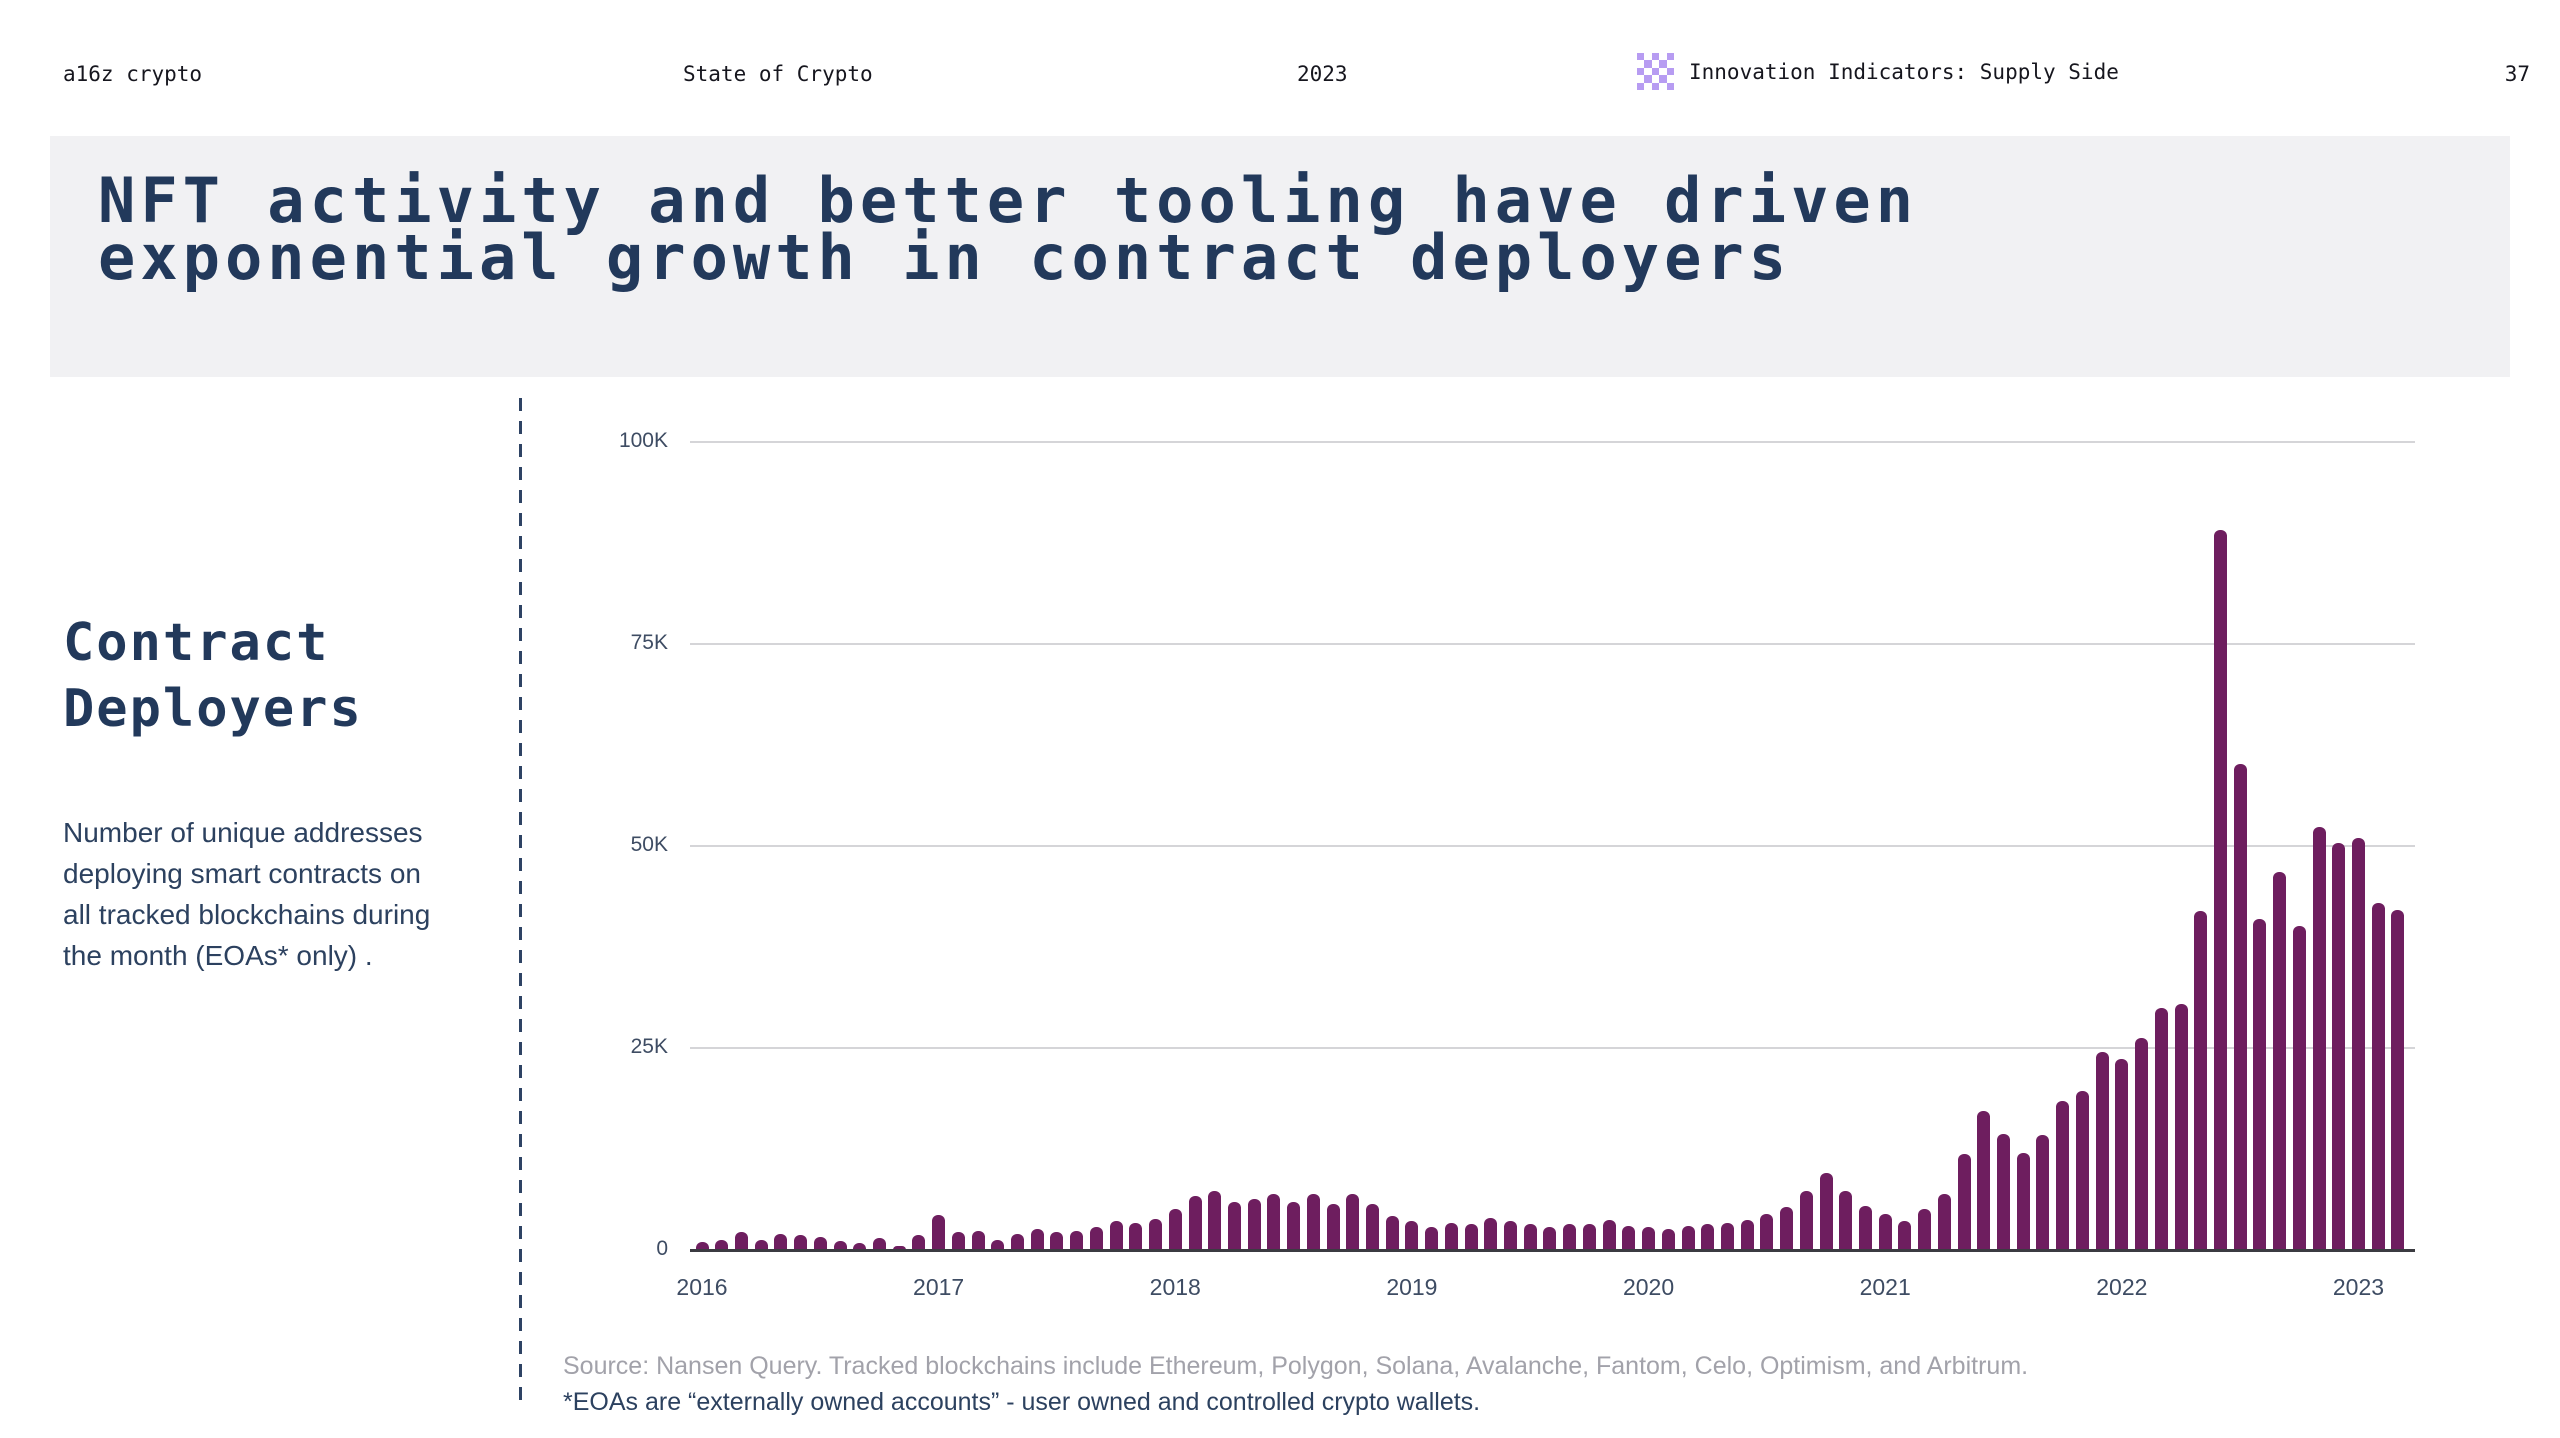  What do you see at coordinates (2517, 74) in the screenshot?
I see `page-number: 37` at bounding box center [2517, 74].